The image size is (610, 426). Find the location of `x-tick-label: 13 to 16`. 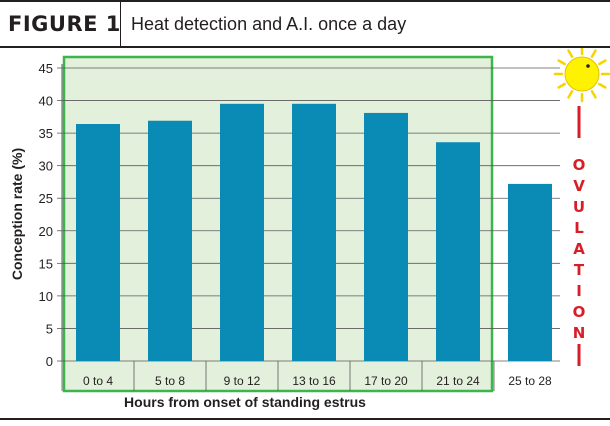

x-tick-label: 13 to 16 is located at coordinates (314, 381).